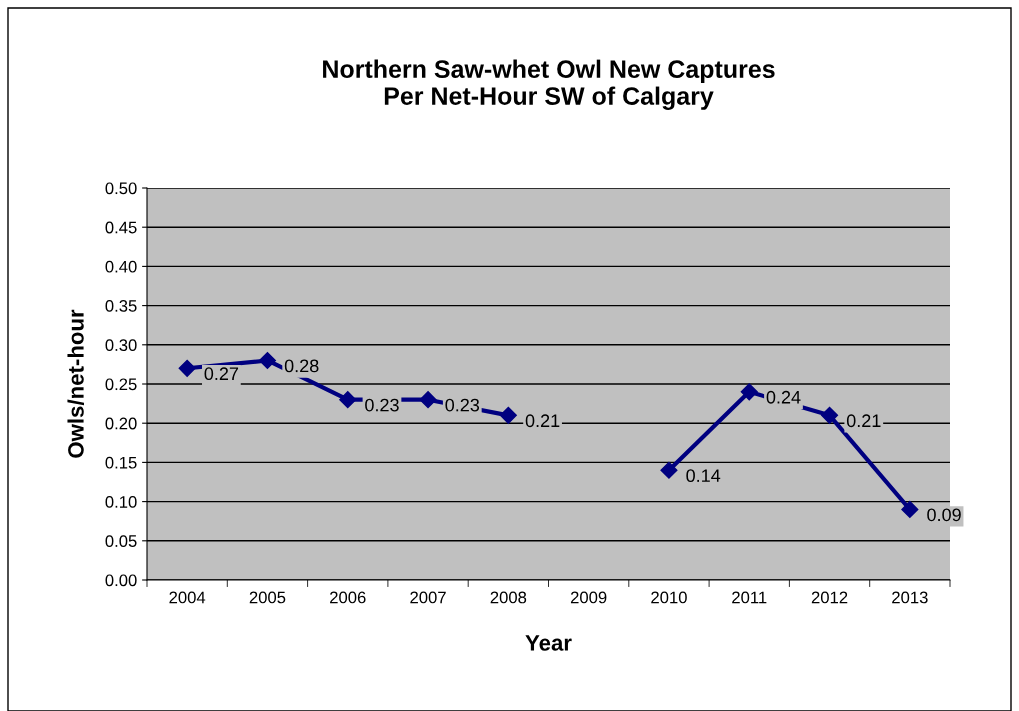 Image resolution: width=1019 pixels, height=711 pixels. Describe the element at coordinates (121, 423) in the screenshot. I see `y-tick-label: 0.20` at that location.